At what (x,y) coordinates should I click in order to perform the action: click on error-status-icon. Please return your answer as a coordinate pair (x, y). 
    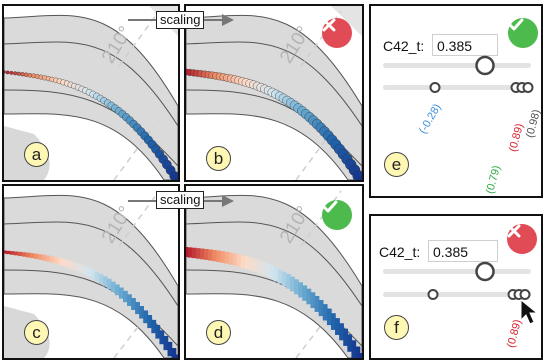
    Looking at the image, I should click on (337, 33).